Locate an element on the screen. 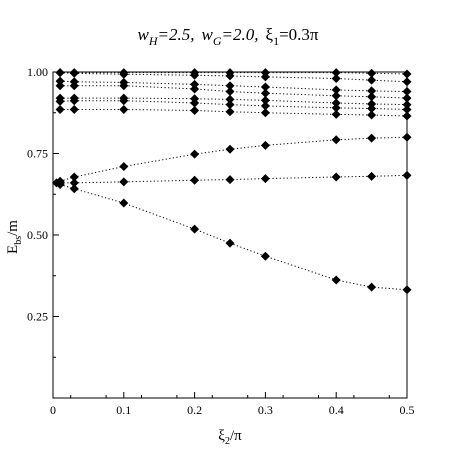 Image resolution: width=457 pixels, height=469 pixels. title-eq2: =2.0, is located at coordinates (240, 34).